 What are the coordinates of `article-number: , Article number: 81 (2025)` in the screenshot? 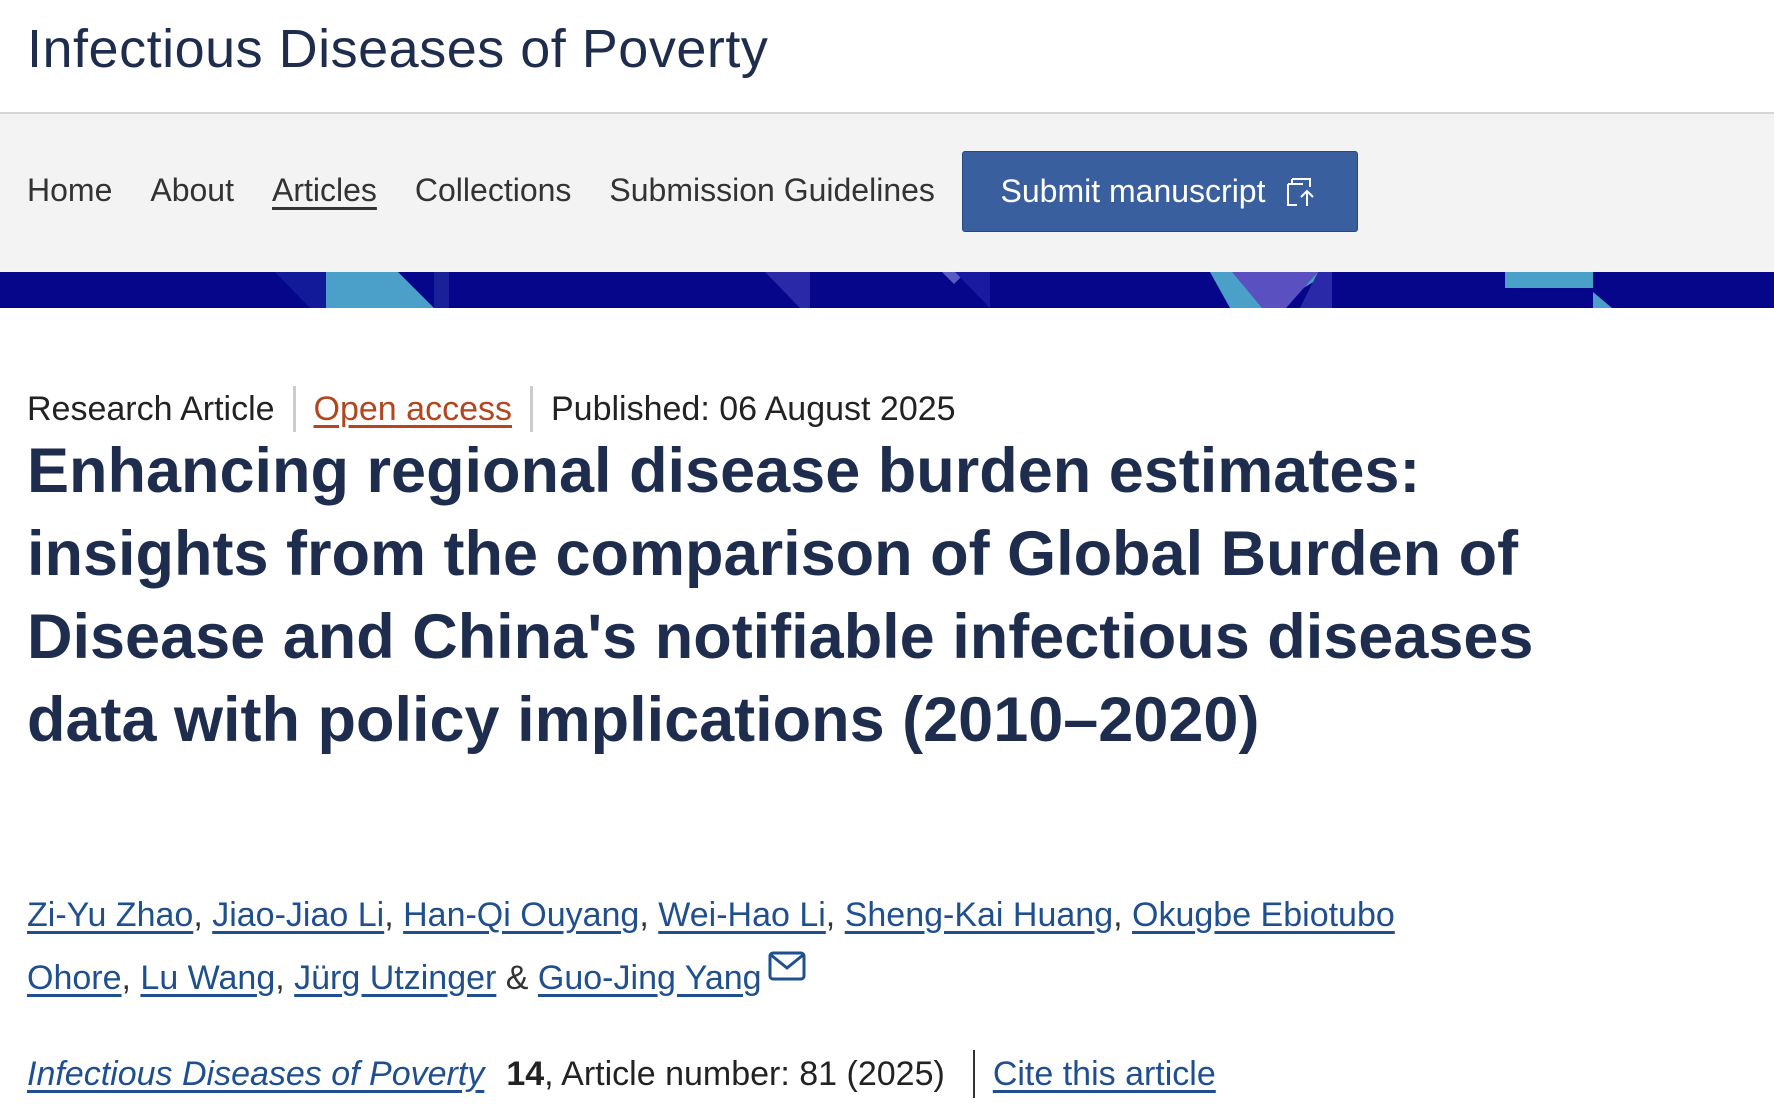 It's located at (744, 1073).